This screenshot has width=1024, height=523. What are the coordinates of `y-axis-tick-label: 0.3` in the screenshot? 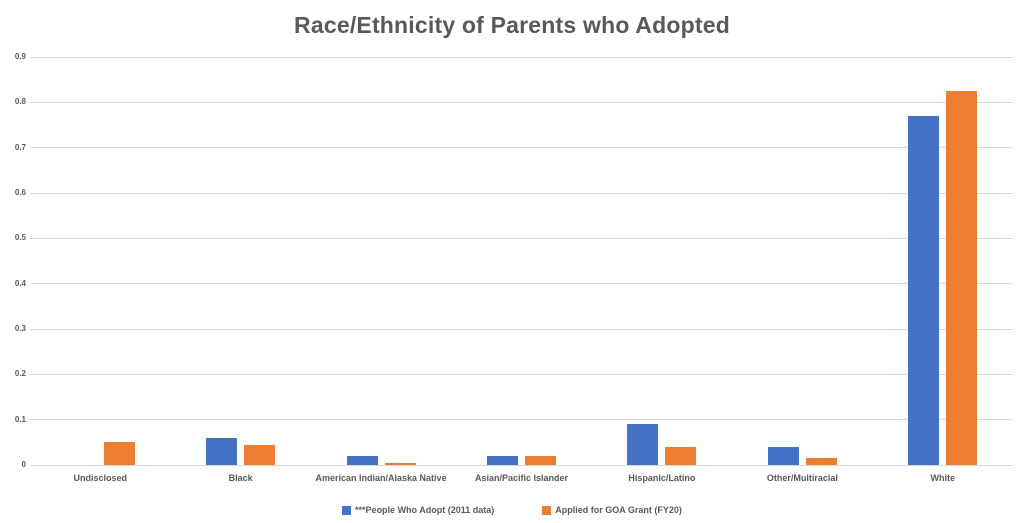 It's located at (20, 328).